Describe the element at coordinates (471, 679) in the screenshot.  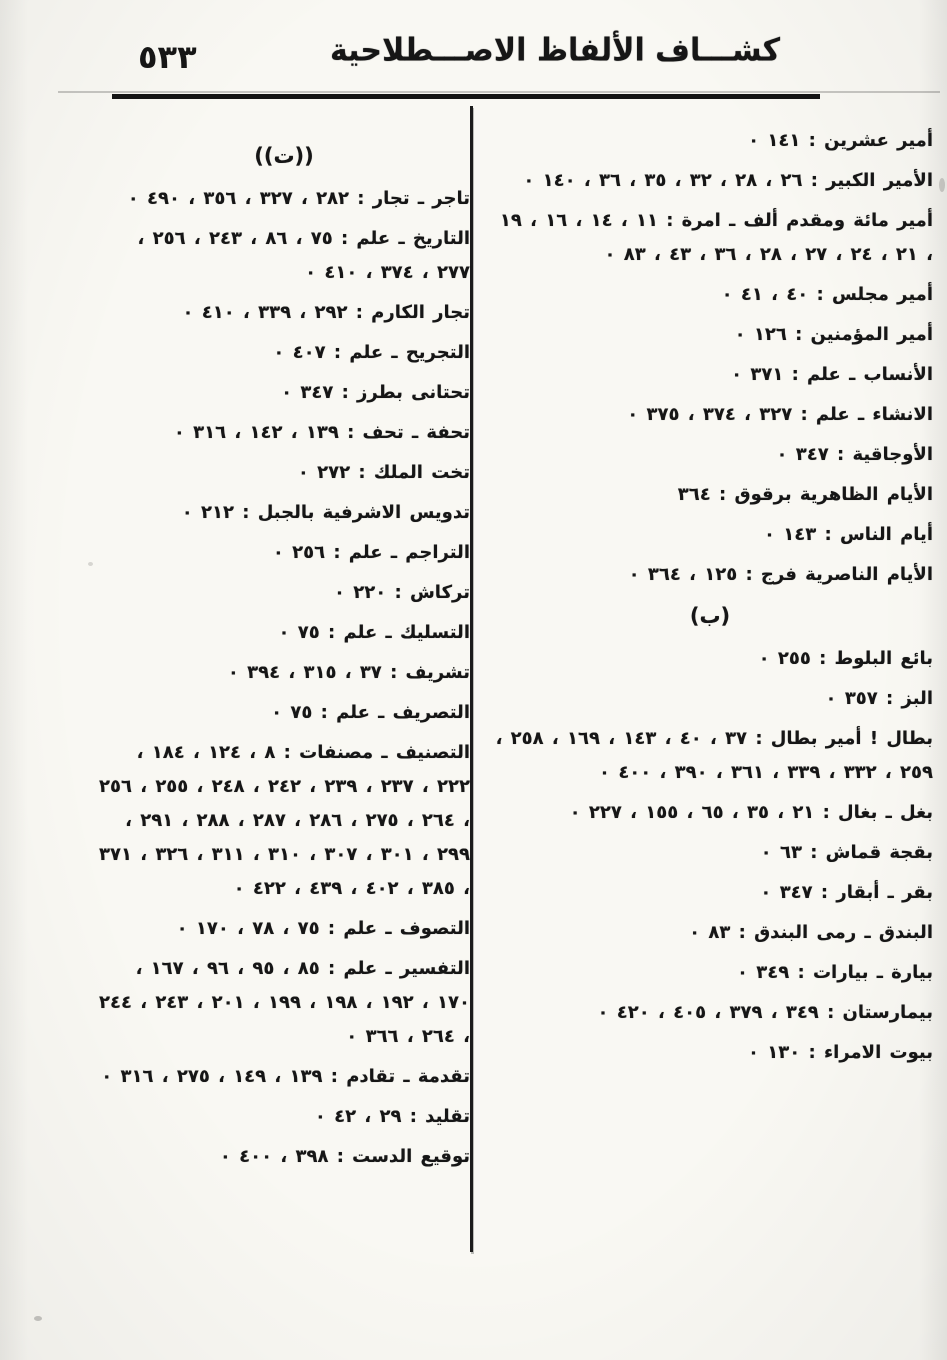
I see `column-divider` at that location.